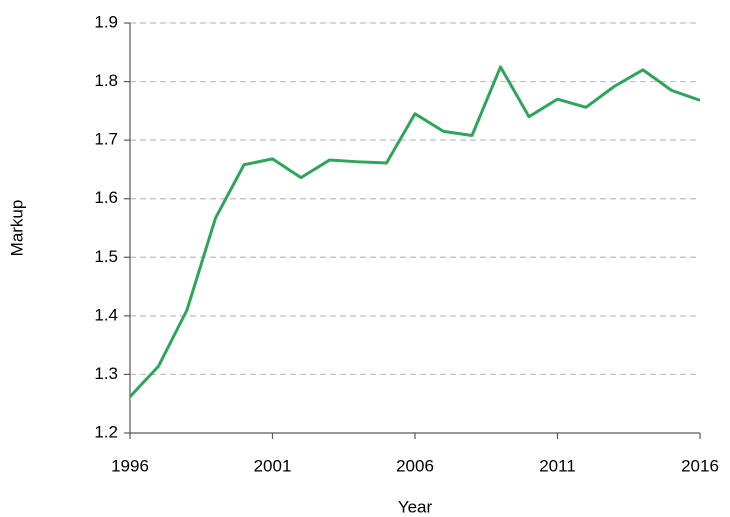  What do you see at coordinates (557, 465) in the screenshot?
I see `x-tick-label: 2011` at bounding box center [557, 465].